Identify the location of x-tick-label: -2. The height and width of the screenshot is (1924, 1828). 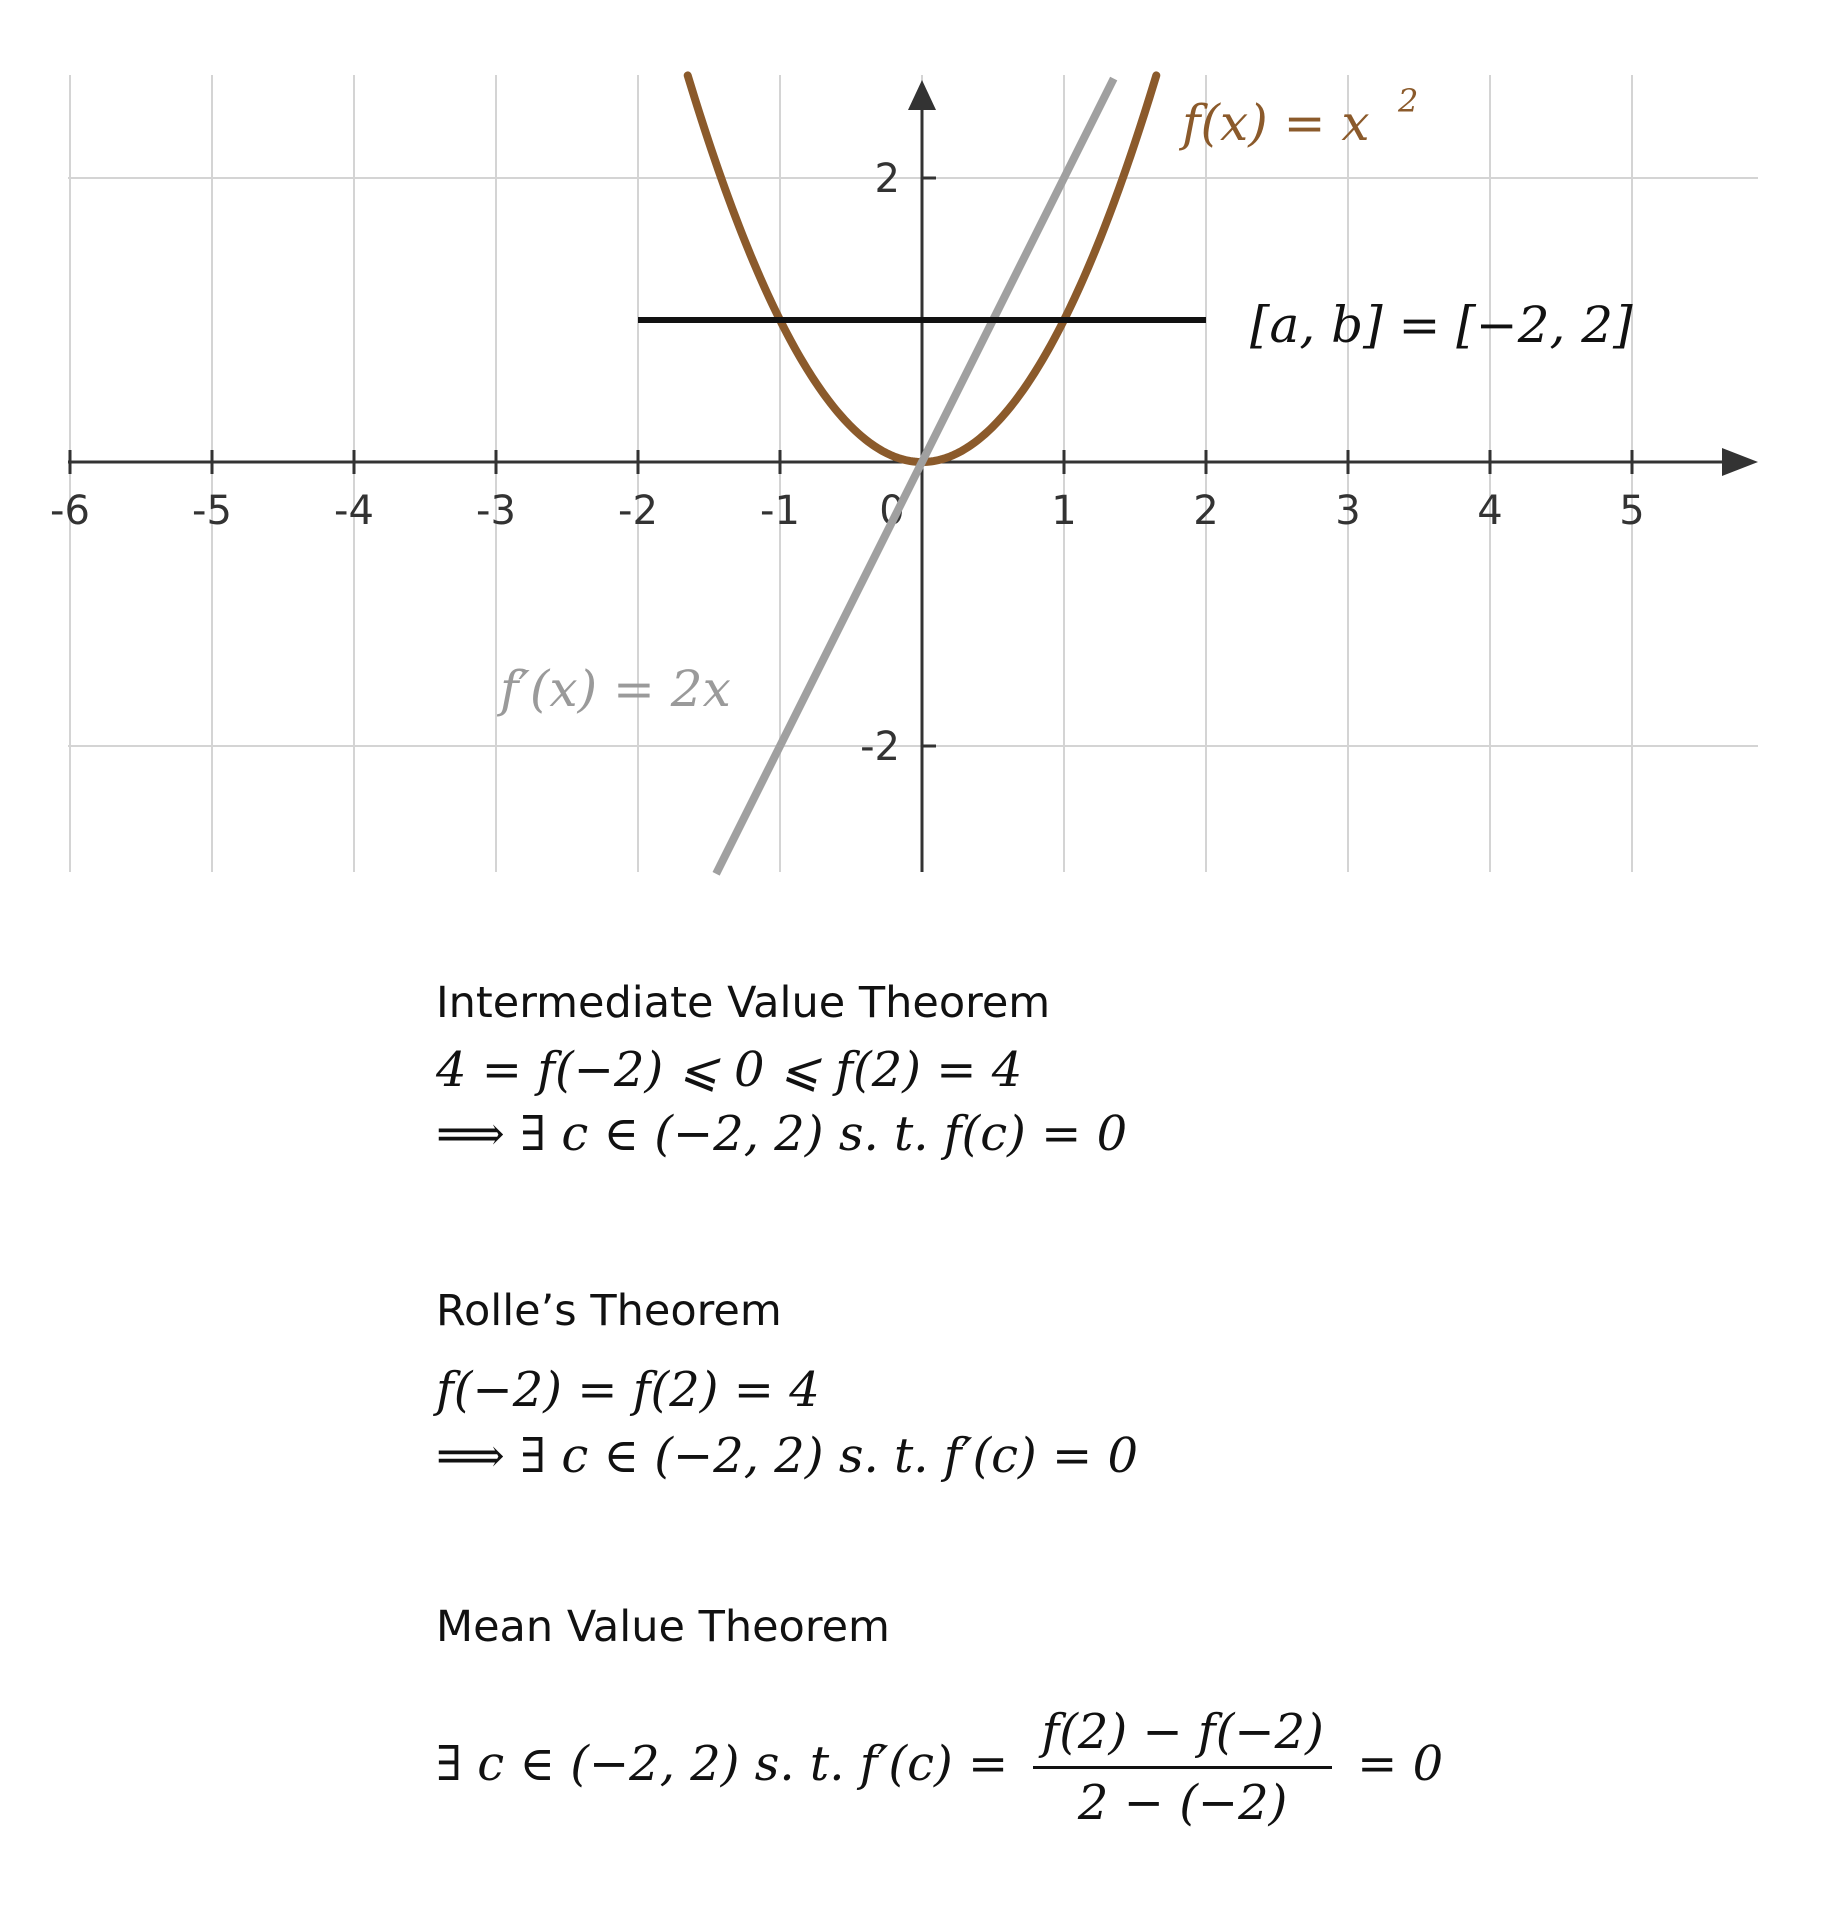
(638, 511).